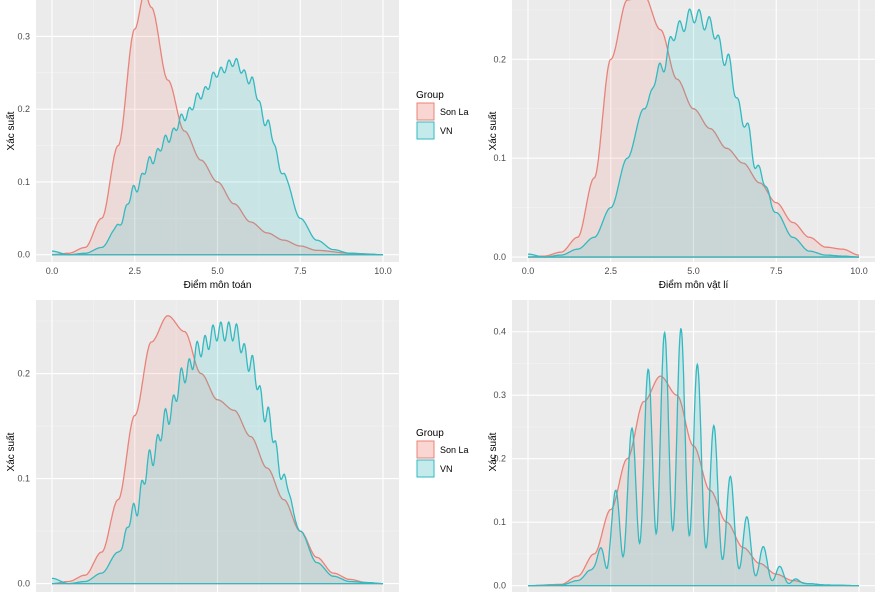 The height and width of the screenshot is (592, 888). What do you see at coordinates (694, 285) in the screenshot?
I see `x-axis-title: Điểm môn vật lí` at bounding box center [694, 285].